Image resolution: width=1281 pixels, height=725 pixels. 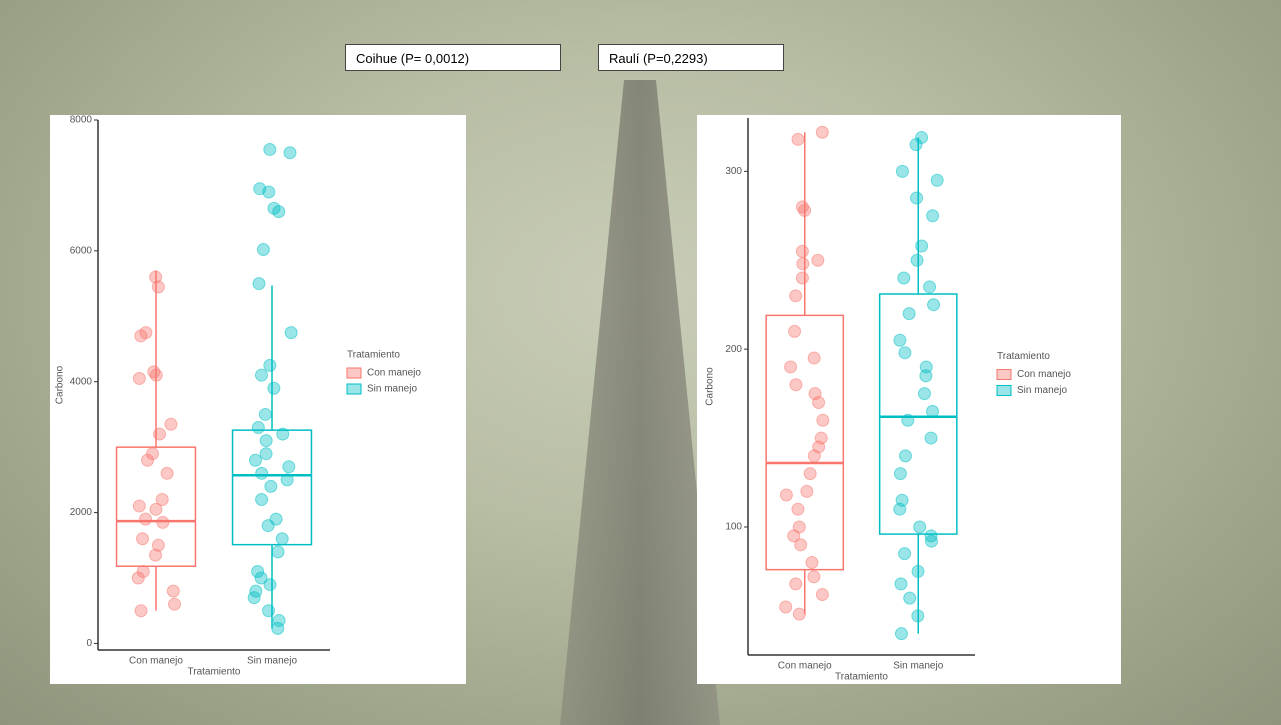 I want to click on y-tick-label: 6000, so click(x=81, y=251).